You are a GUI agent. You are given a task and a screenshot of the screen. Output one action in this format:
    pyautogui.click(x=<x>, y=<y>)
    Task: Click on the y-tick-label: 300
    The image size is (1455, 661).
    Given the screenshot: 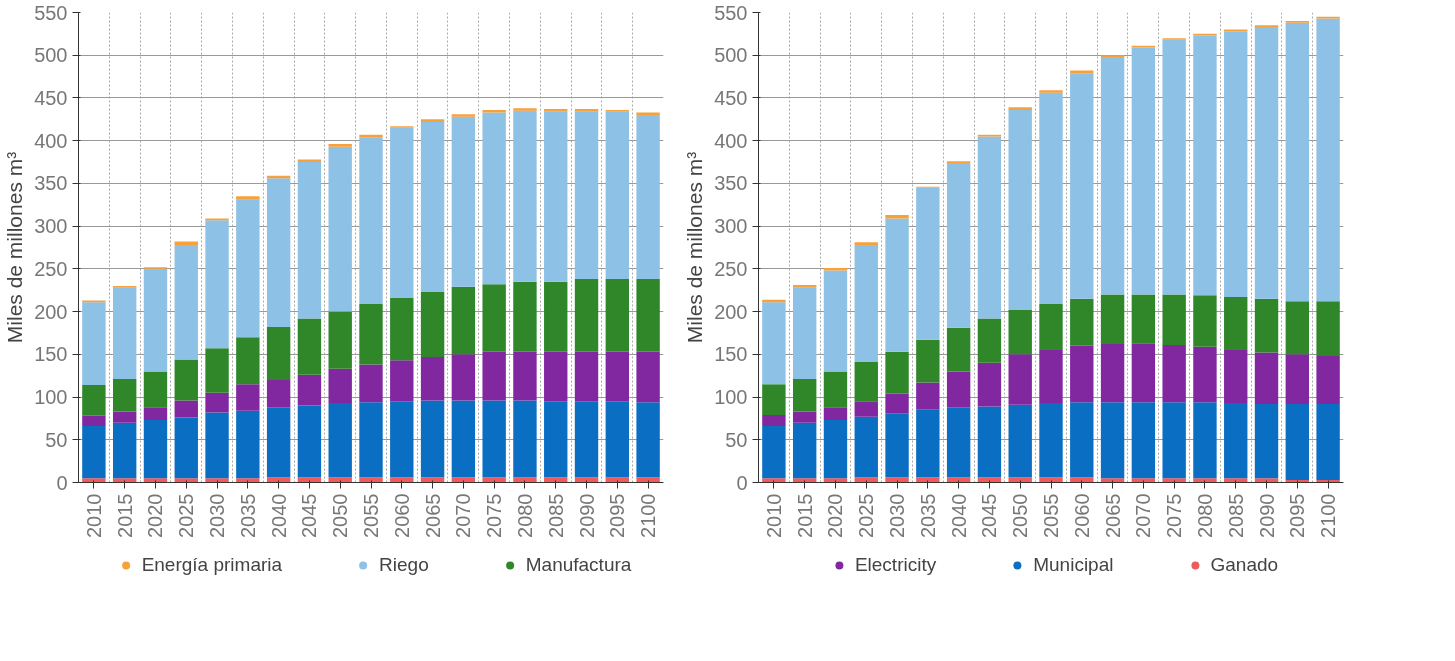 What is the action you would take?
    pyautogui.click(x=731, y=226)
    